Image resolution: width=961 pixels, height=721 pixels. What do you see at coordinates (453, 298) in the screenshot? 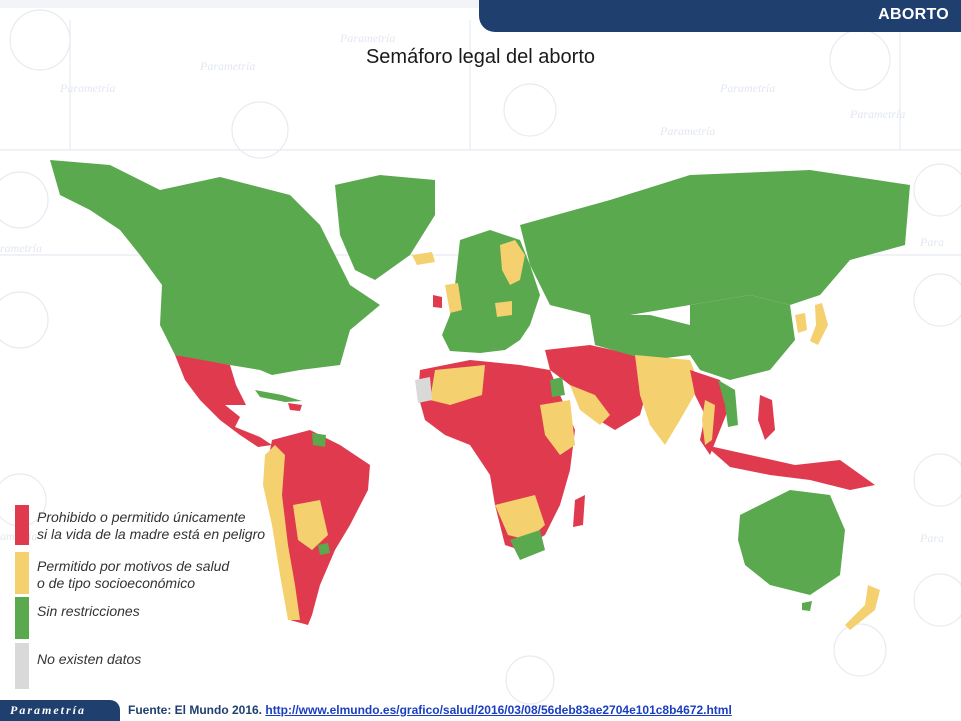
I see `region-uk` at bounding box center [453, 298].